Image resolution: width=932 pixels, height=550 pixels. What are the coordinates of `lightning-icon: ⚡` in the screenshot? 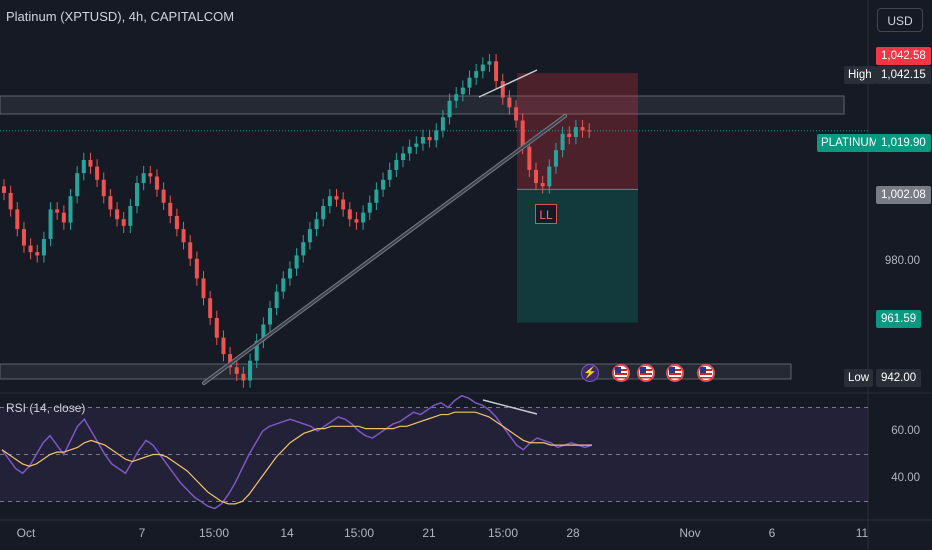 It's located at (590, 373).